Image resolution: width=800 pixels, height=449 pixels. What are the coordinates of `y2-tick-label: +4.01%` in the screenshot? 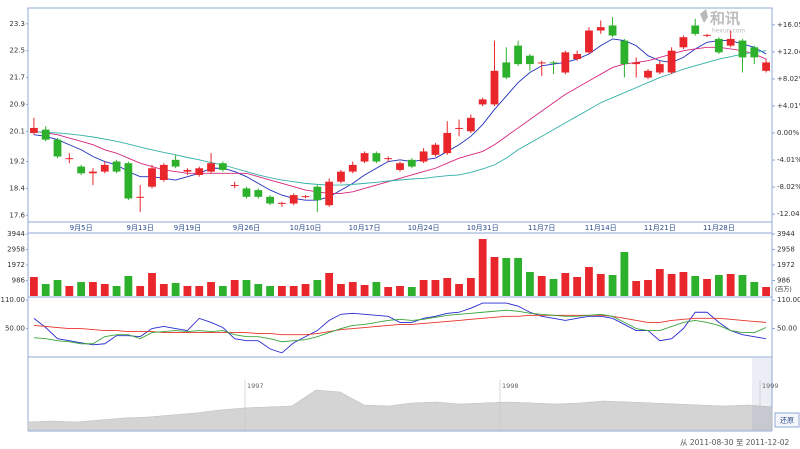 It's located at (788, 106).